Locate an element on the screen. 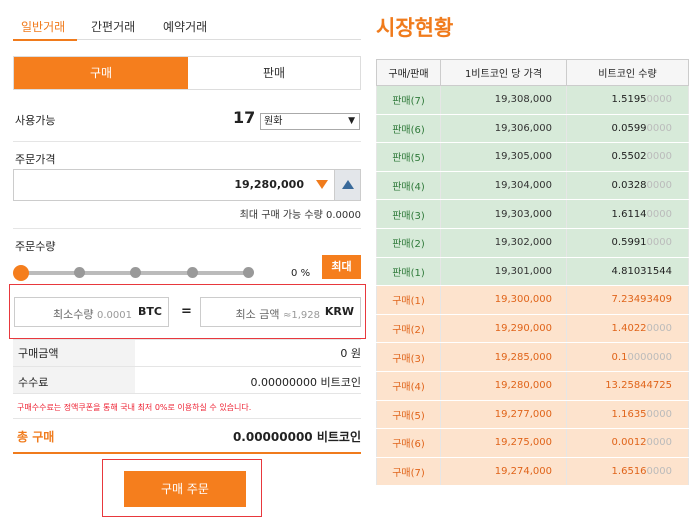 The width and height of the screenshot is (700, 526). row-price: 19,301,000 is located at coordinates (503, 272).